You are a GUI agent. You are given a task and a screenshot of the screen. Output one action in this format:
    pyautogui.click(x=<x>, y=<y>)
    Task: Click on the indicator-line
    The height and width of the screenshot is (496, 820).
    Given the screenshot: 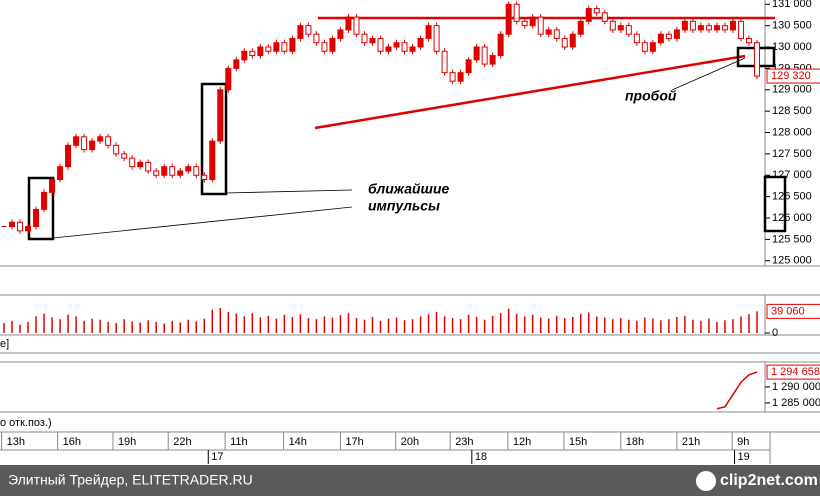 What is the action you would take?
    pyautogui.click(x=737, y=390)
    